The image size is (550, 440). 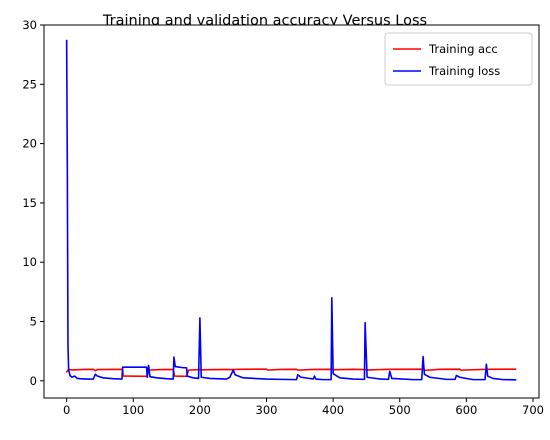 I want to click on legend-label-1: Training acc, so click(x=463, y=49).